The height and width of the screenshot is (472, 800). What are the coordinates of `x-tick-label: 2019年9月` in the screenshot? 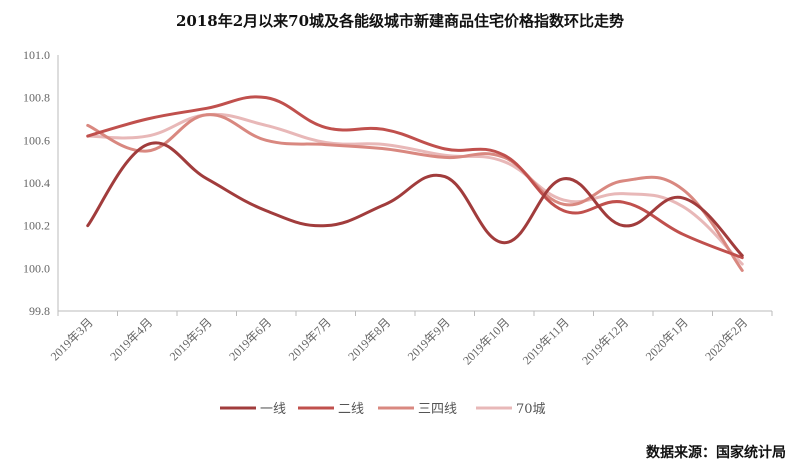 It's located at (429, 339).